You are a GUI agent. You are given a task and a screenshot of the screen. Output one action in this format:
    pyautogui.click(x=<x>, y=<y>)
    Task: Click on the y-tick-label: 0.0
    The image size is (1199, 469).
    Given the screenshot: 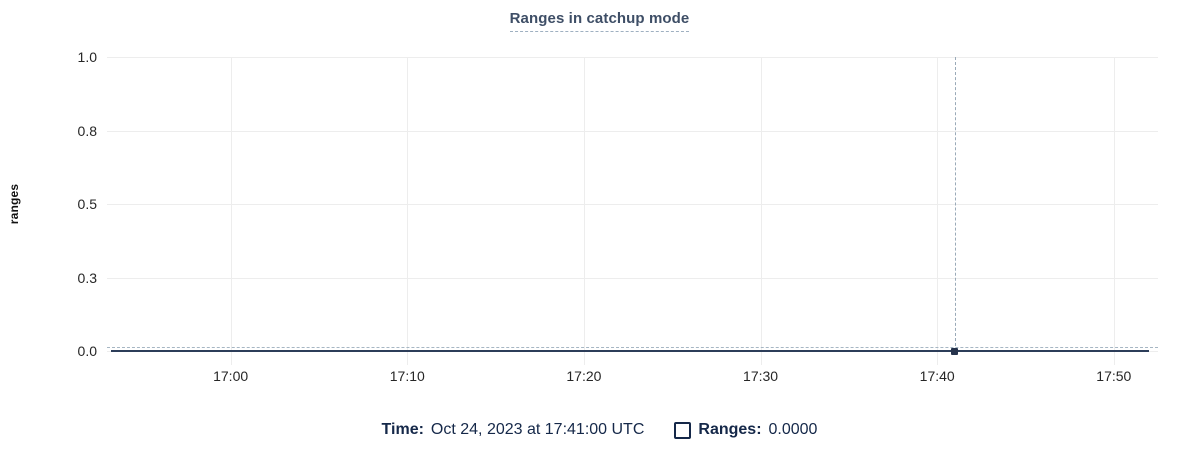 What is the action you would take?
    pyautogui.click(x=87, y=351)
    